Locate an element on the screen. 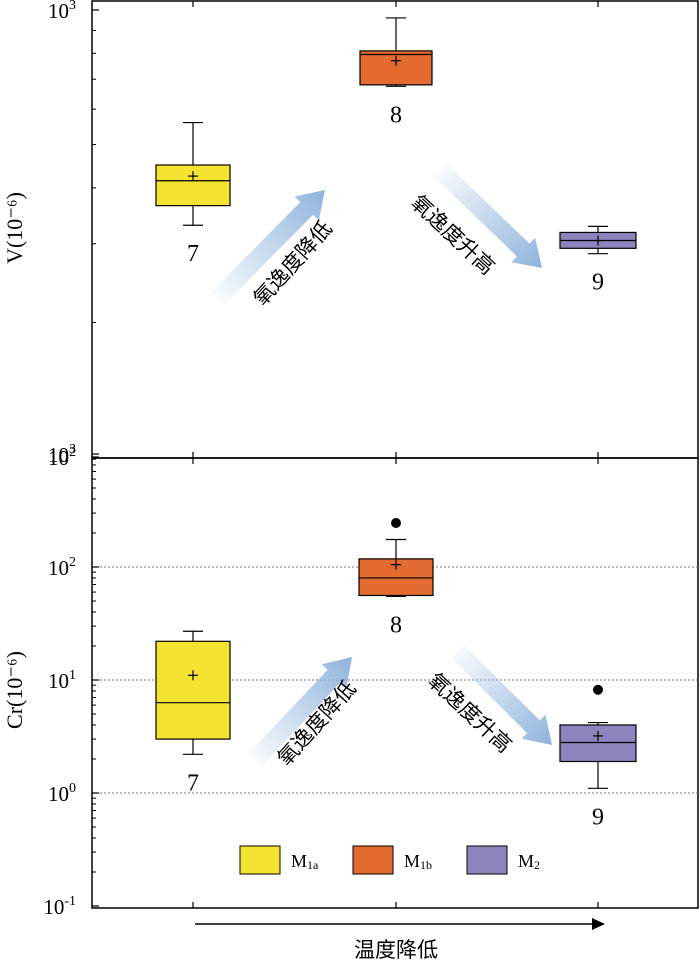 The width and height of the screenshot is (700, 964). legend-item-M1a: M1a is located at coordinates (279, 860).